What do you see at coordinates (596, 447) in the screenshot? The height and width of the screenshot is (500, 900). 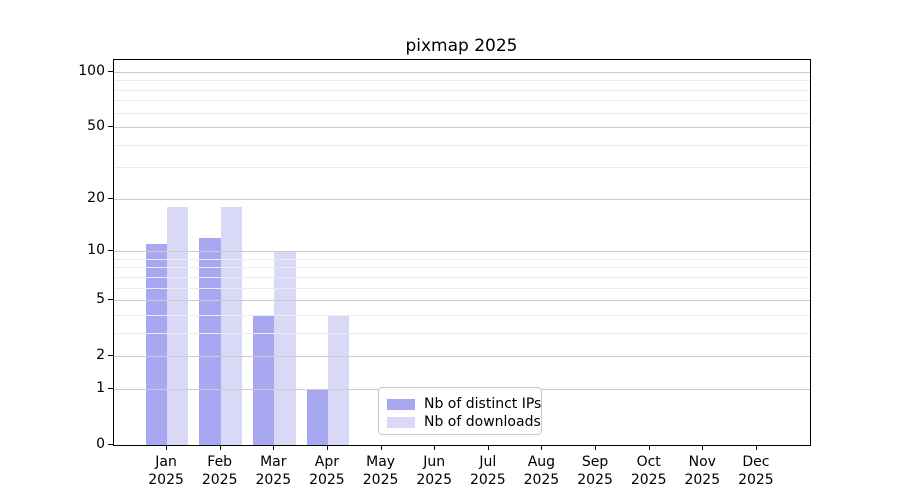 I see `x-tick-mark-sep` at bounding box center [596, 447].